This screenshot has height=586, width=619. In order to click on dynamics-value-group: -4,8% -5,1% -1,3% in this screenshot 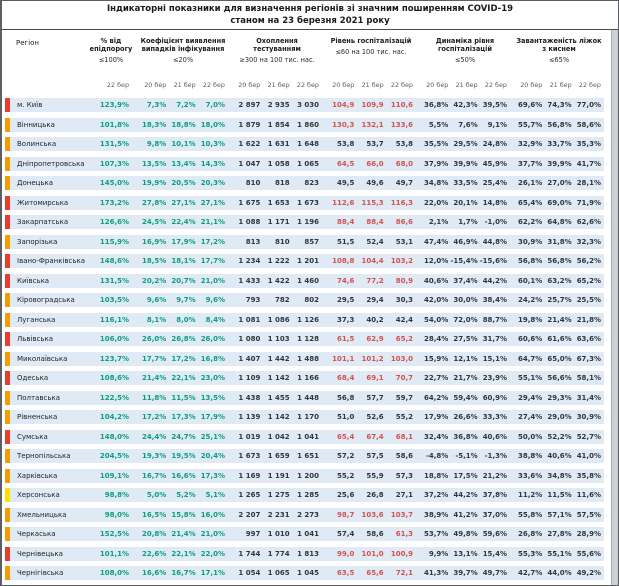, I will do `click(465, 456)`.